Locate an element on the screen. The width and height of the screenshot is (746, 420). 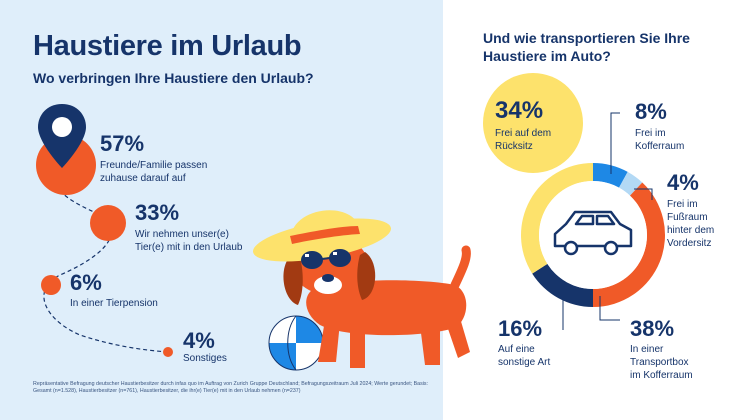
slice-text-38: In einer Transportbox im Kofferraum is located at coordinates (661, 362).